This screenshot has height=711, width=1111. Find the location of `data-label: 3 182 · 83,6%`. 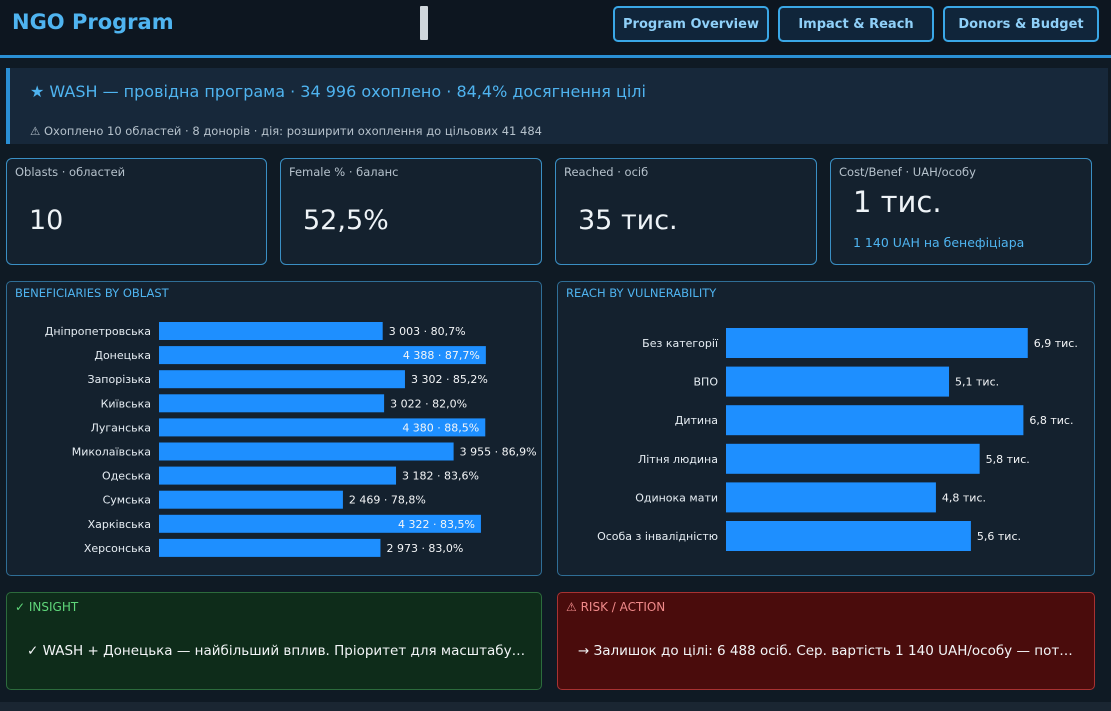

data-label: 3 182 · 83,6% is located at coordinates (440, 476).